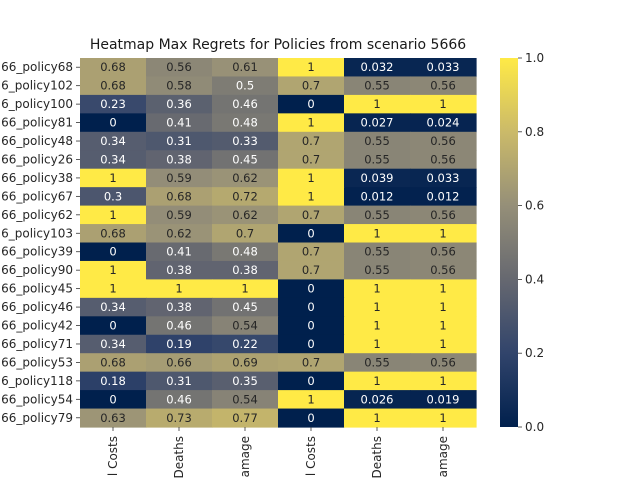  What do you see at coordinates (113, 196) in the screenshot?
I see `cell-value-label: 0.3` at bounding box center [113, 196].